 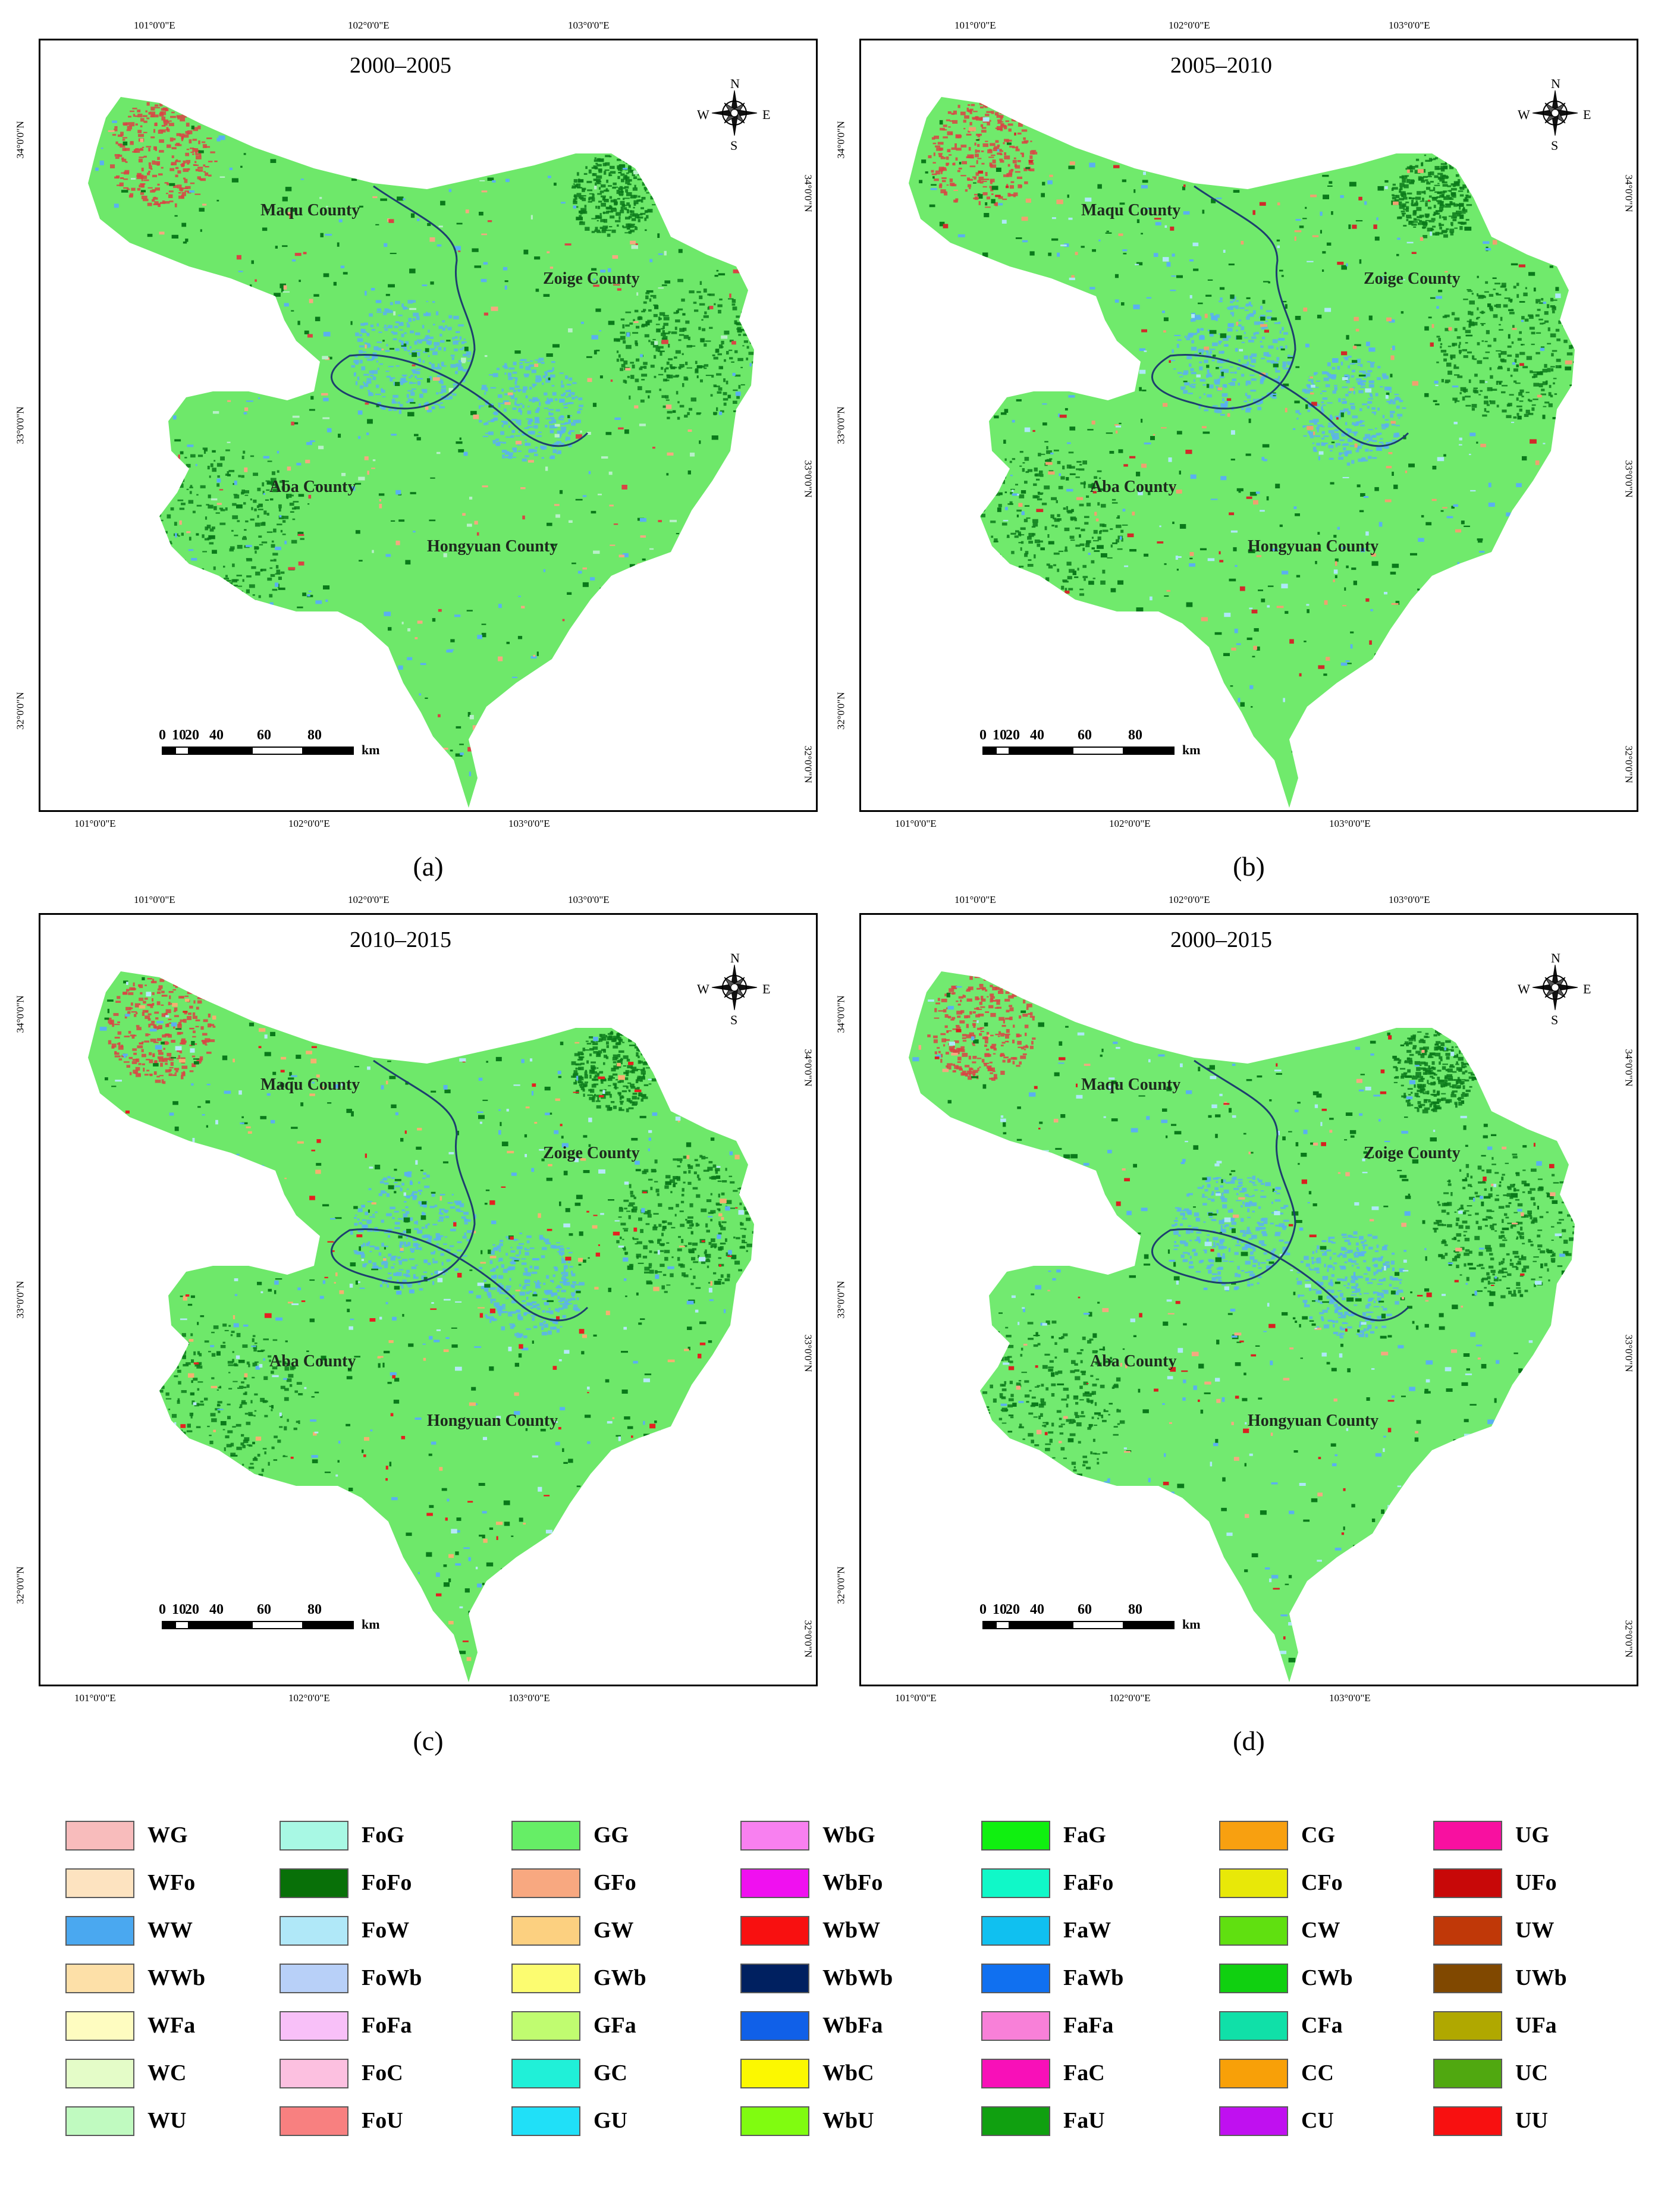 What do you see at coordinates (589, 25) in the screenshot?
I see `longitude-tick-top: 103°0'0"E` at bounding box center [589, 25].